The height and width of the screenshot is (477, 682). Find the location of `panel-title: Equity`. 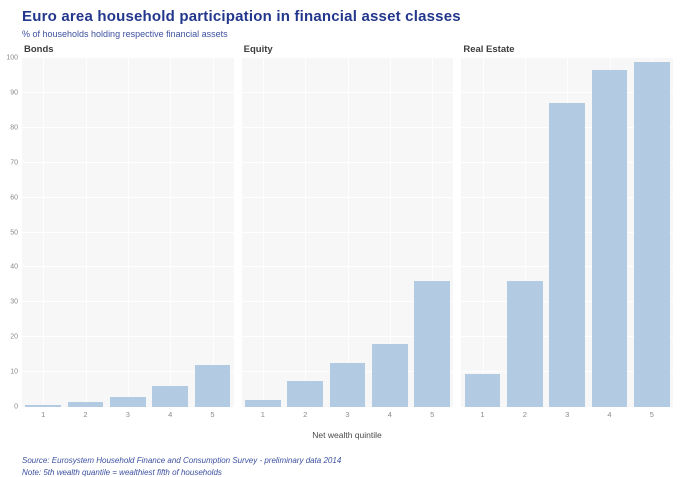

panel-title: Equity is located at coordinates (258, 49).